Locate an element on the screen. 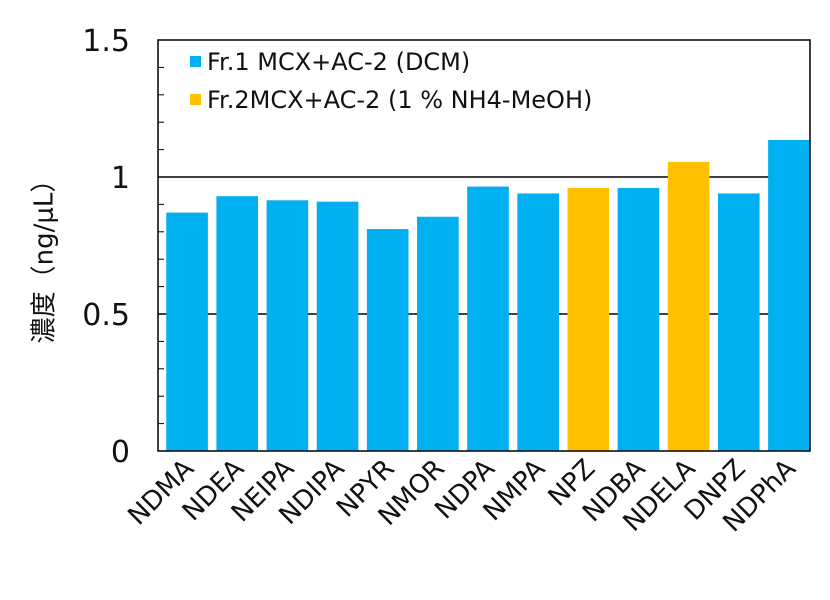  bar-ndba is located at coordinates (638, 319).